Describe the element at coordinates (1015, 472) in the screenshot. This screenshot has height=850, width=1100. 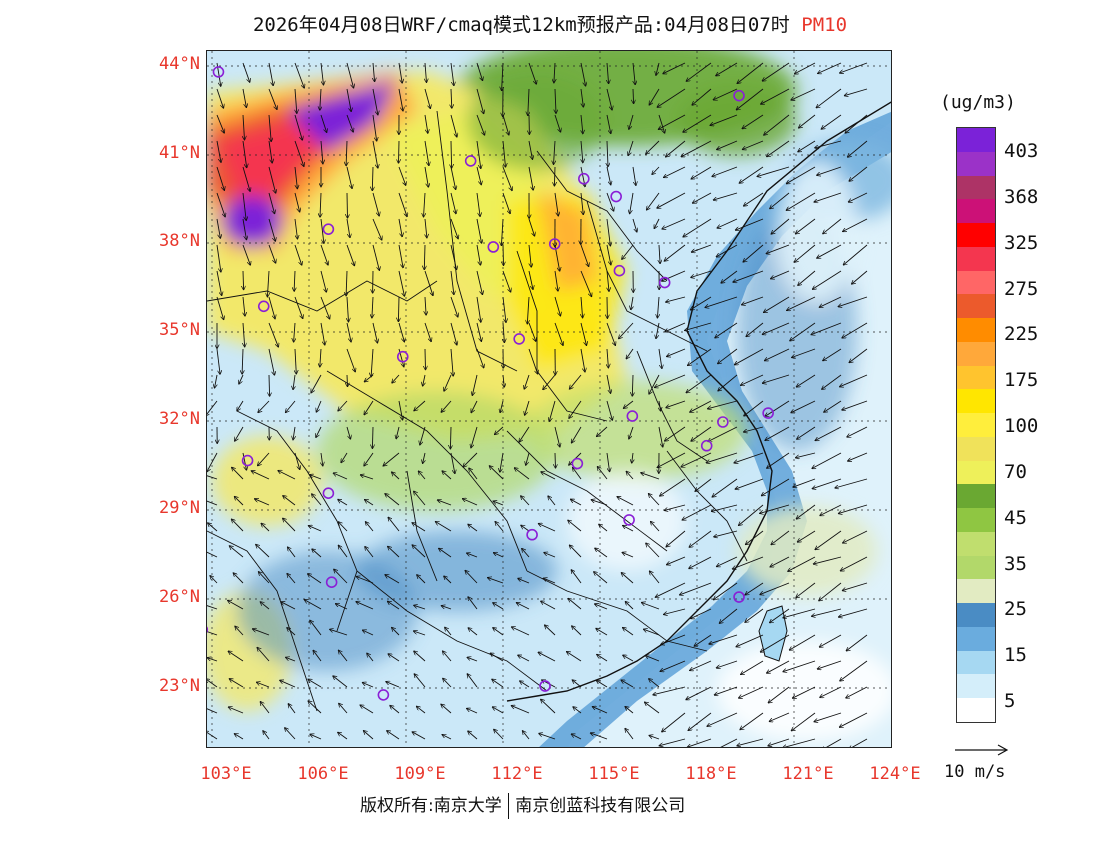
I see `cb-label-70: 70` at that location.